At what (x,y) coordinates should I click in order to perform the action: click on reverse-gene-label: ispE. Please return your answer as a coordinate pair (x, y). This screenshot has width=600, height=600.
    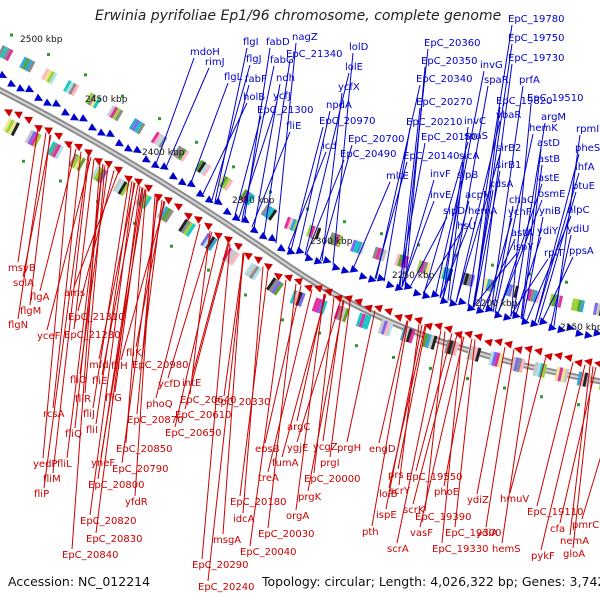
    Looking at the image, I should click on (386, 515).